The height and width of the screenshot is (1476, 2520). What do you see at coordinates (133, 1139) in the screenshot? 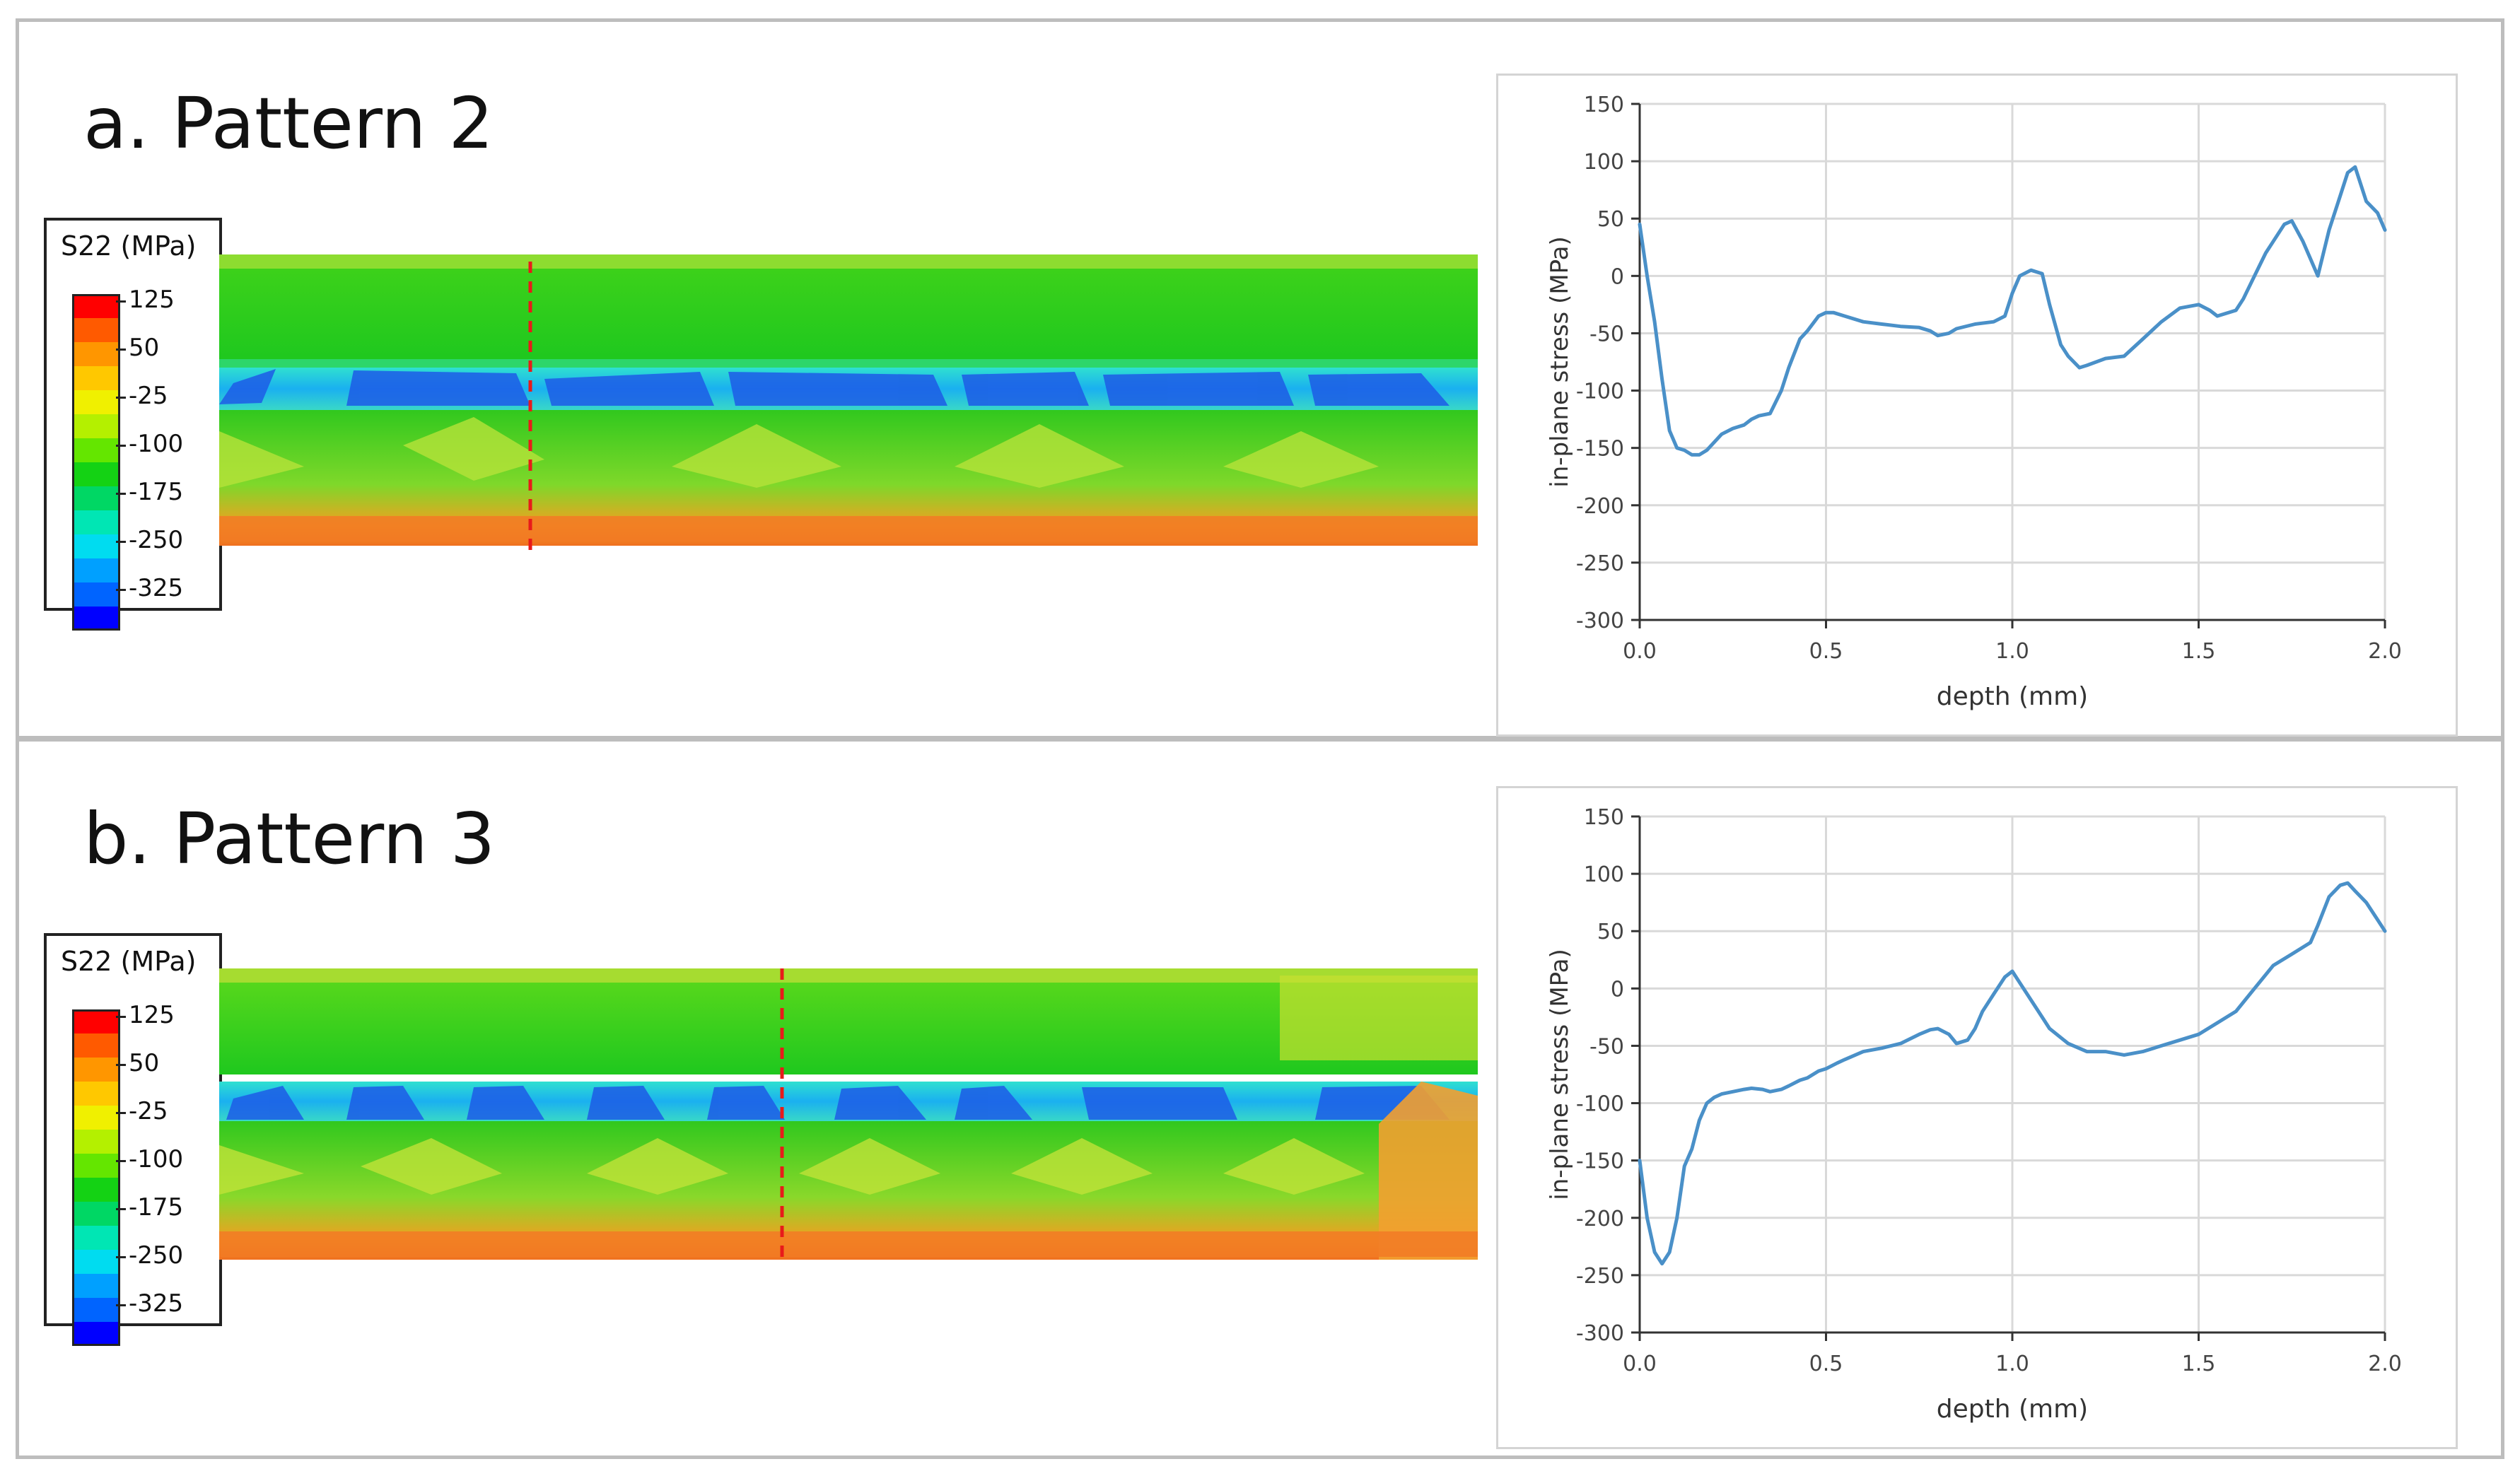
I see `panel-b-legend: S22 (MPa) 125 50 -25 -100 -175 -250 -325` at bounding box center [133, 1139].